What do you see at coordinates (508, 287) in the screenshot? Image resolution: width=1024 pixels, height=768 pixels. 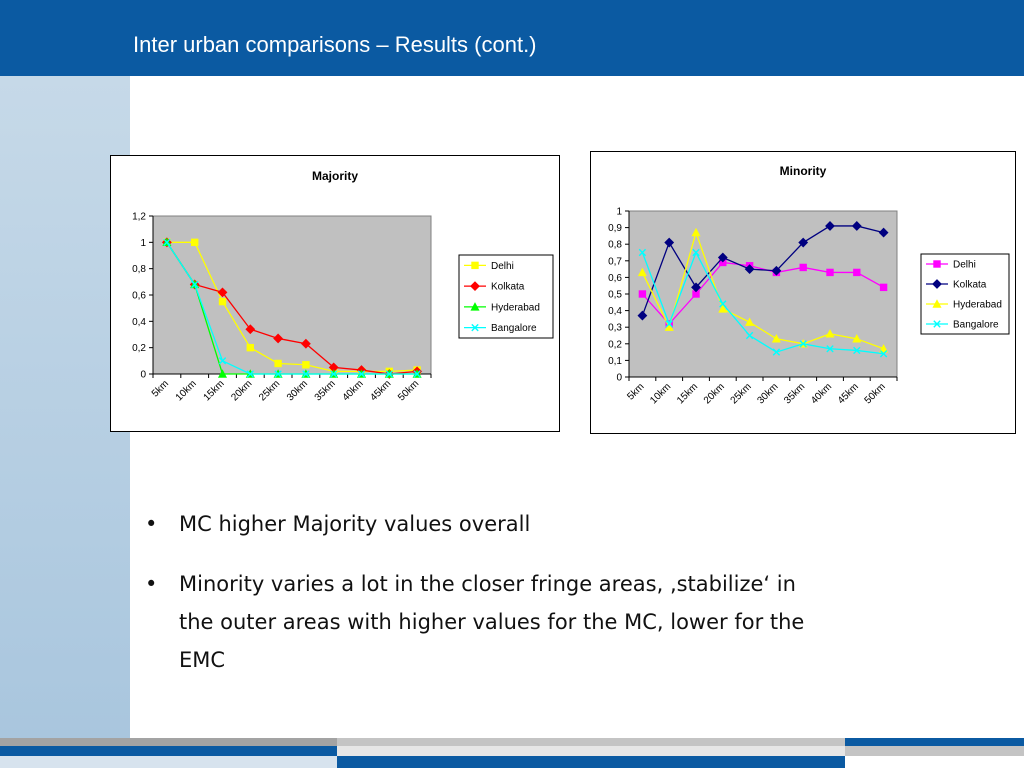 I see `legend-label: Kolkata` at bounding box center [508, 287].